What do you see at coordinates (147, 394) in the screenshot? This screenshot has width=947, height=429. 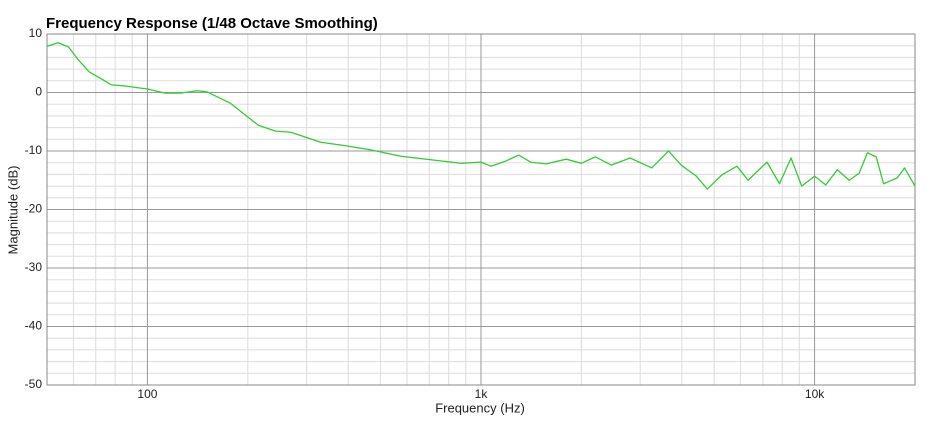 I see `x-tick-label: 100` at bounding box center [147, 394].